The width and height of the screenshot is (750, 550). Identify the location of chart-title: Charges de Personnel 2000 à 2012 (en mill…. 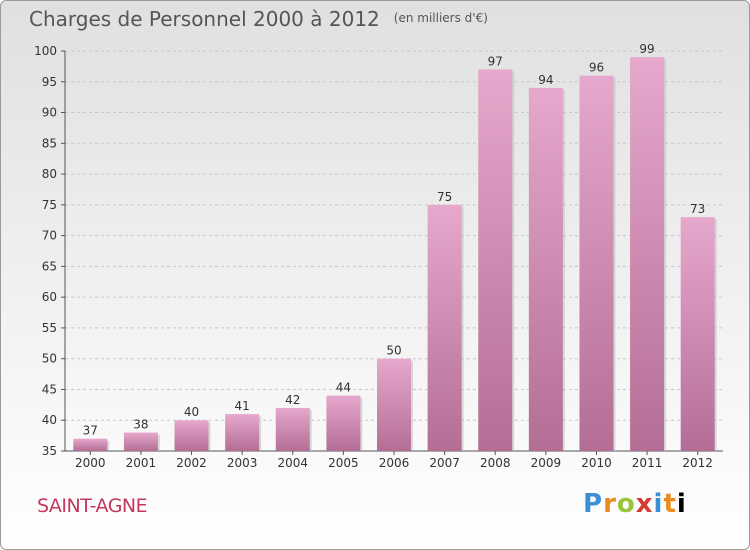
(258, 19).